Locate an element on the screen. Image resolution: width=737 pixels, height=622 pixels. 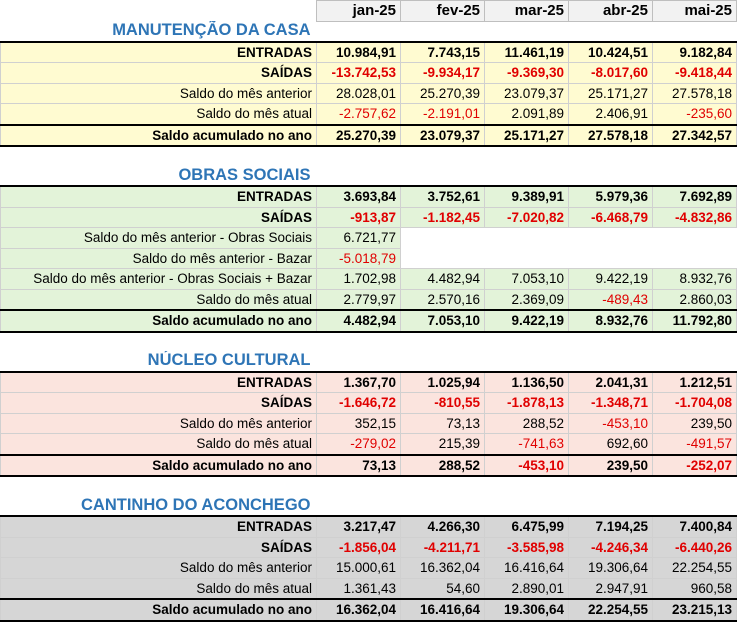
value-cell: -1.182,45 is located at coordinates (442, 217).